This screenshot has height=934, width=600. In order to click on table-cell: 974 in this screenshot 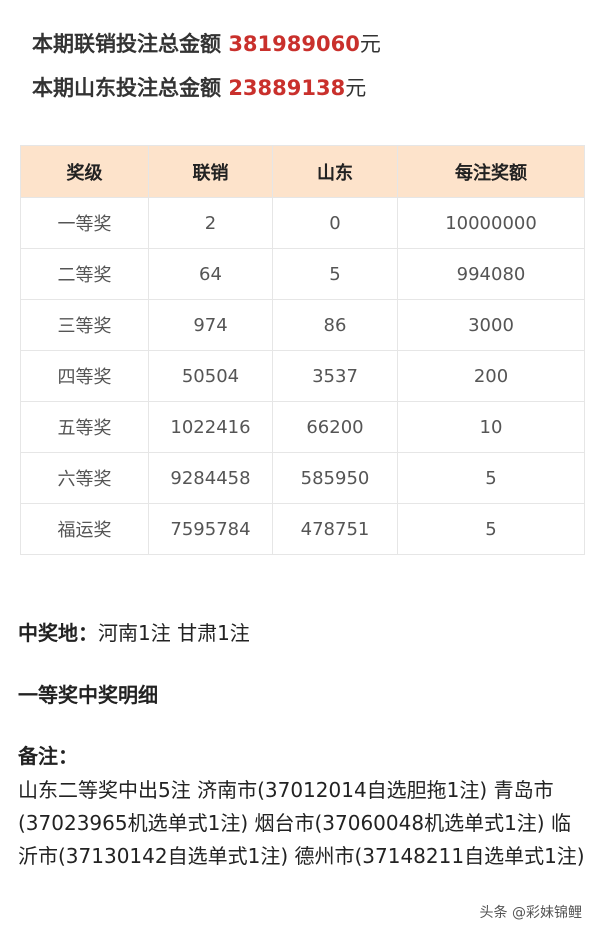, I will do `click(210, 325)`.